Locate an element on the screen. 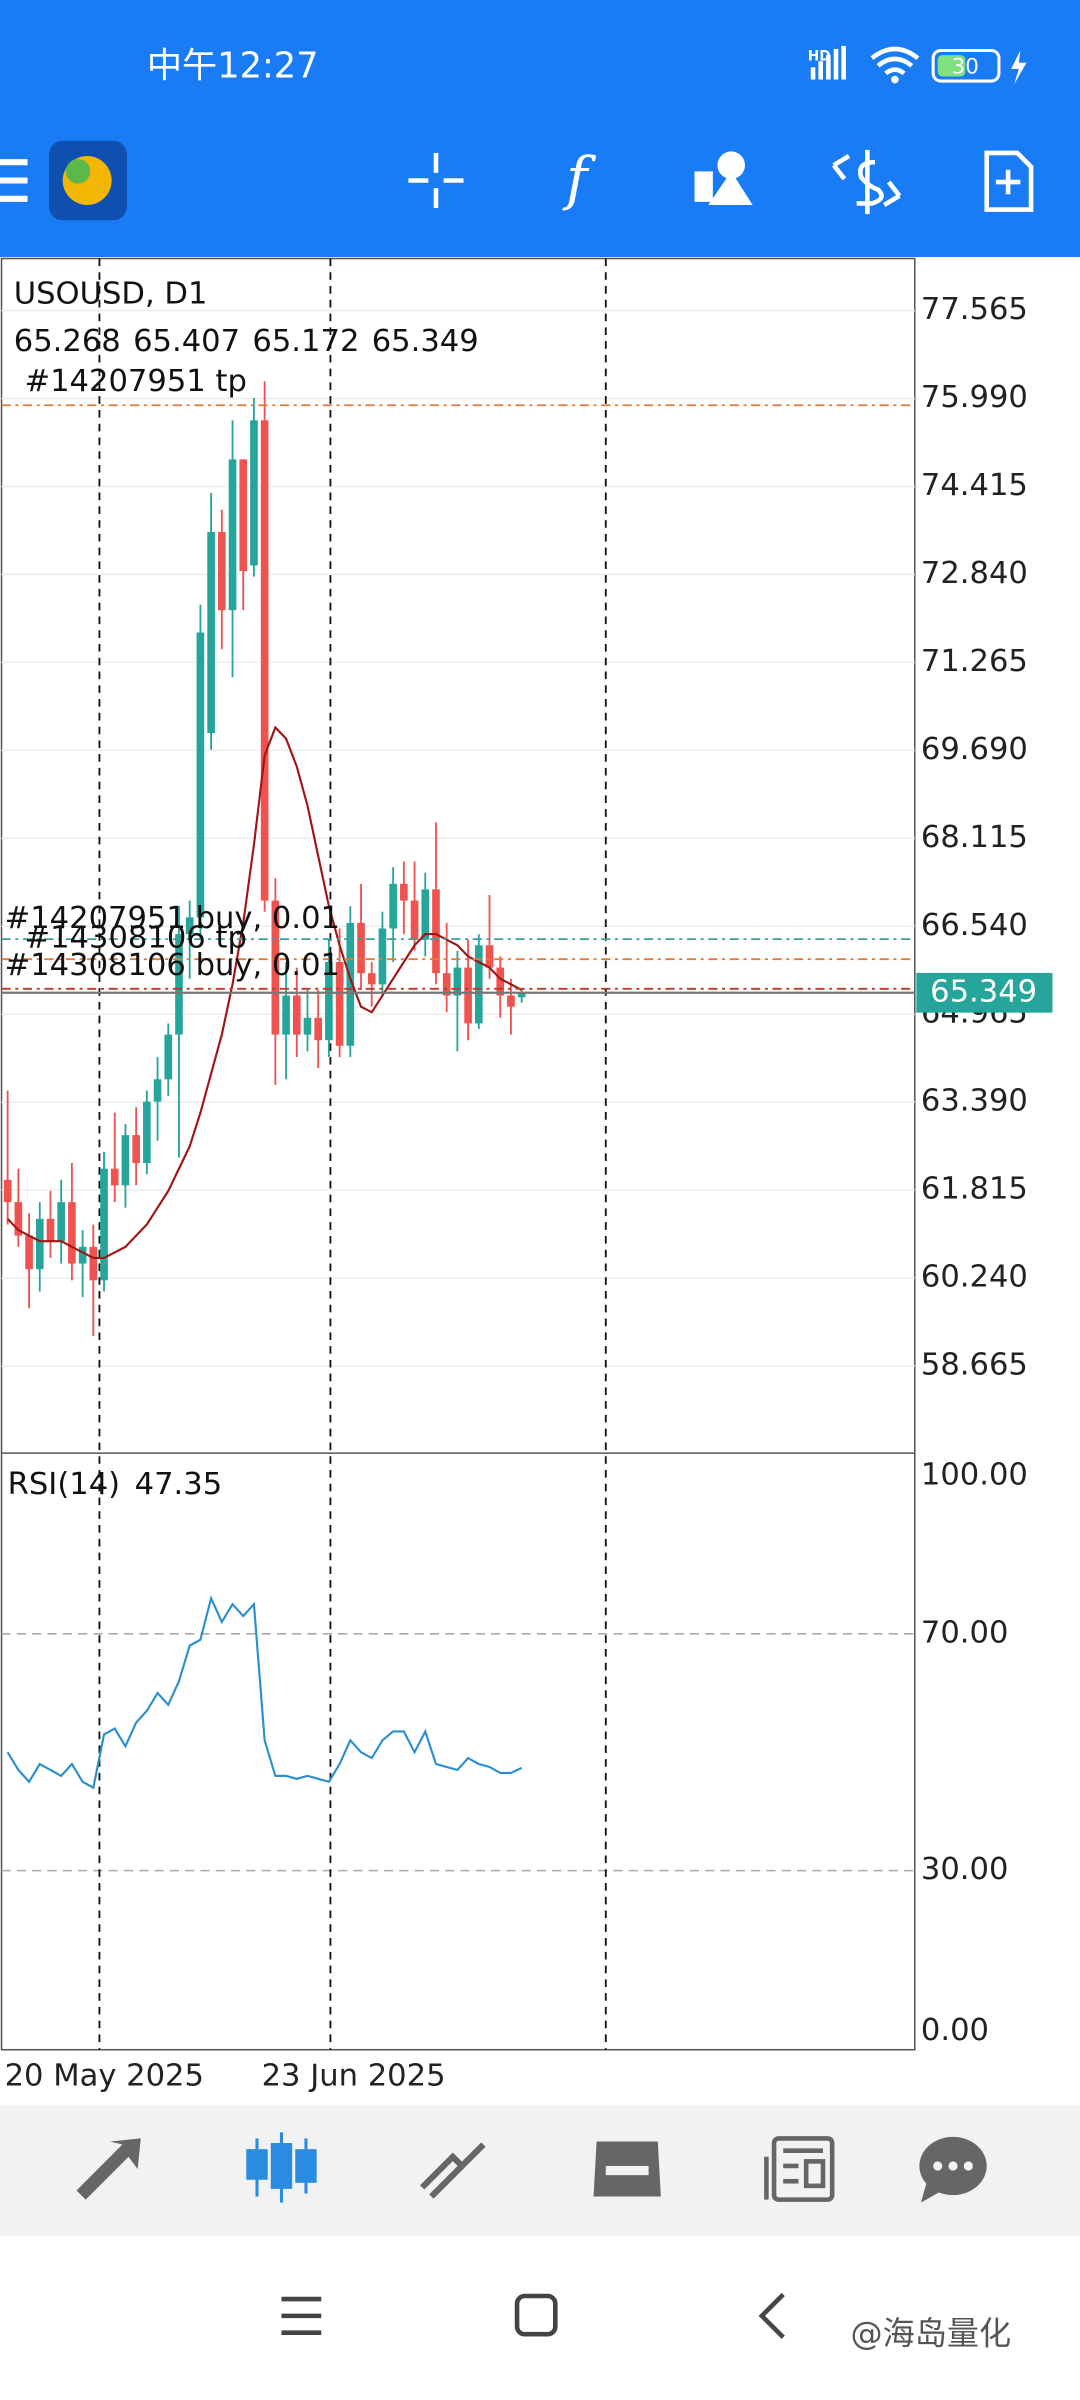 The image size is (1080, 2400). quotes-tab is located at coordinates (108, 2169).